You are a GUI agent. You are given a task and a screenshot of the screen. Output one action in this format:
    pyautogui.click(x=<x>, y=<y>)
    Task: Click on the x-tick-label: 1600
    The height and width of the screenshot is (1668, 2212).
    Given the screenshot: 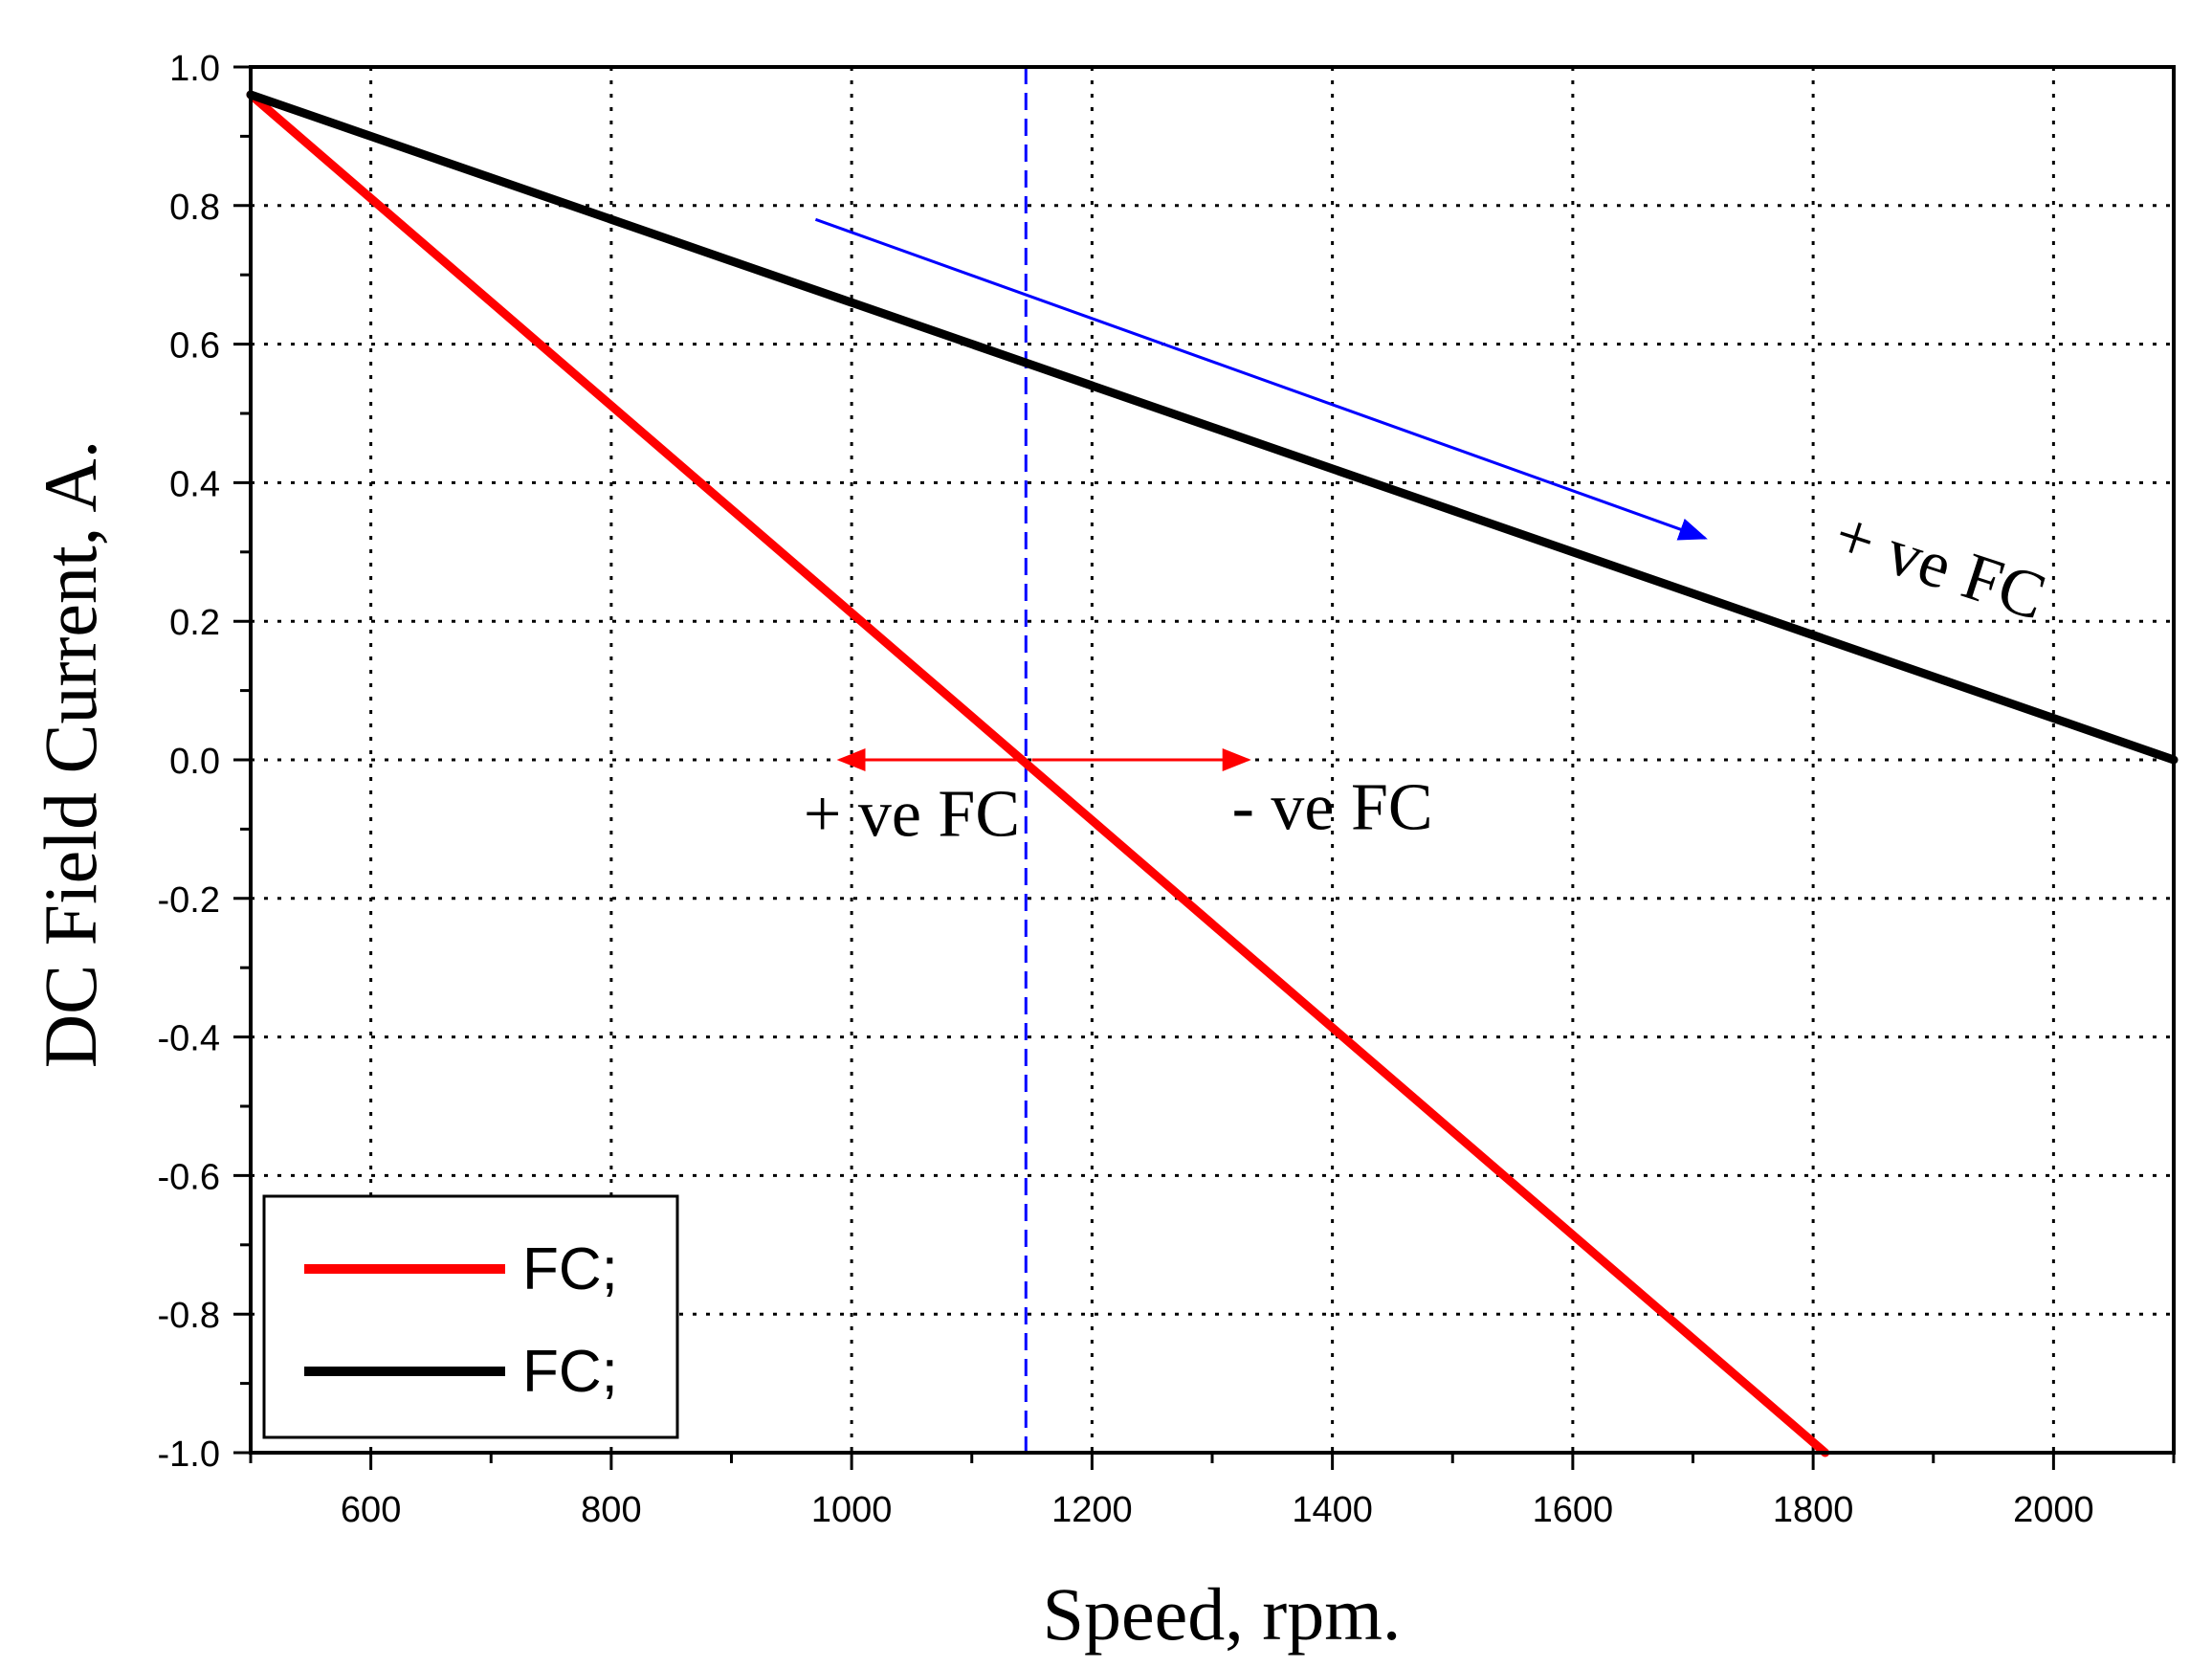 What is the action you would take?
    pyautogui.click(x=1573, y=1510)
    